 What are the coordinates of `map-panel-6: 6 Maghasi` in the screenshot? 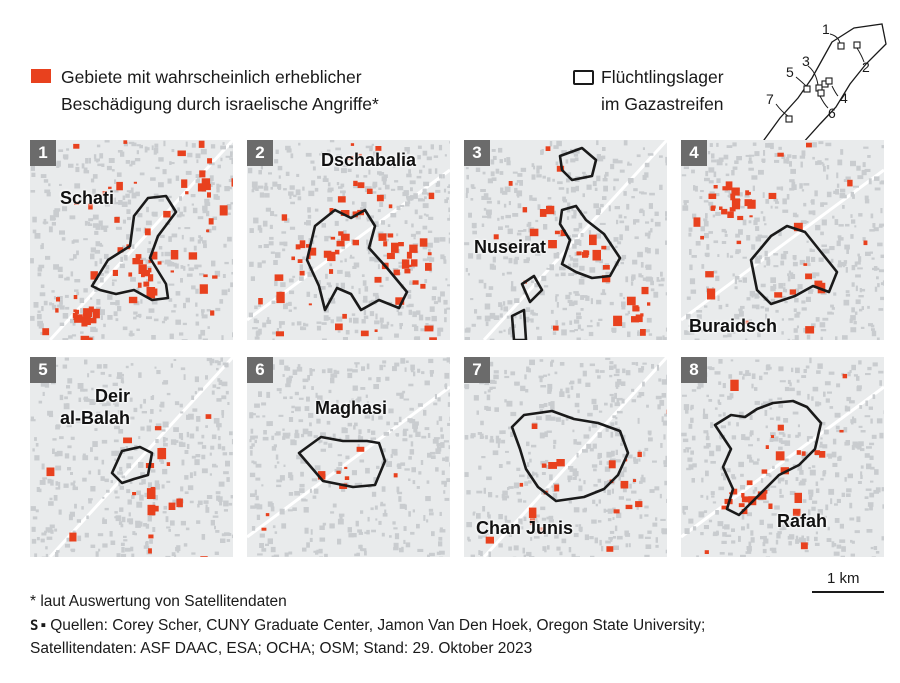 It's located at (348, 457).